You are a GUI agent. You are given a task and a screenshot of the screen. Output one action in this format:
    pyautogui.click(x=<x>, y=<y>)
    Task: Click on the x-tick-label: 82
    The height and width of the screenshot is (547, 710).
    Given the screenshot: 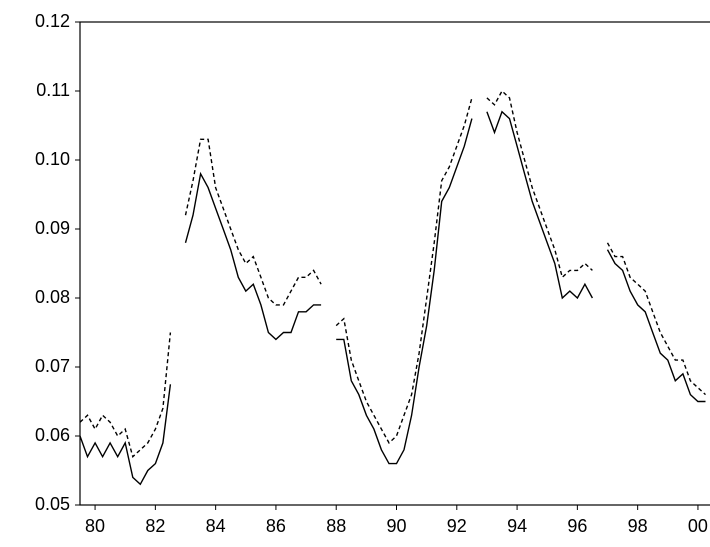 What is the action you would take?
    pyautogui.click(x=155, y=526)
    